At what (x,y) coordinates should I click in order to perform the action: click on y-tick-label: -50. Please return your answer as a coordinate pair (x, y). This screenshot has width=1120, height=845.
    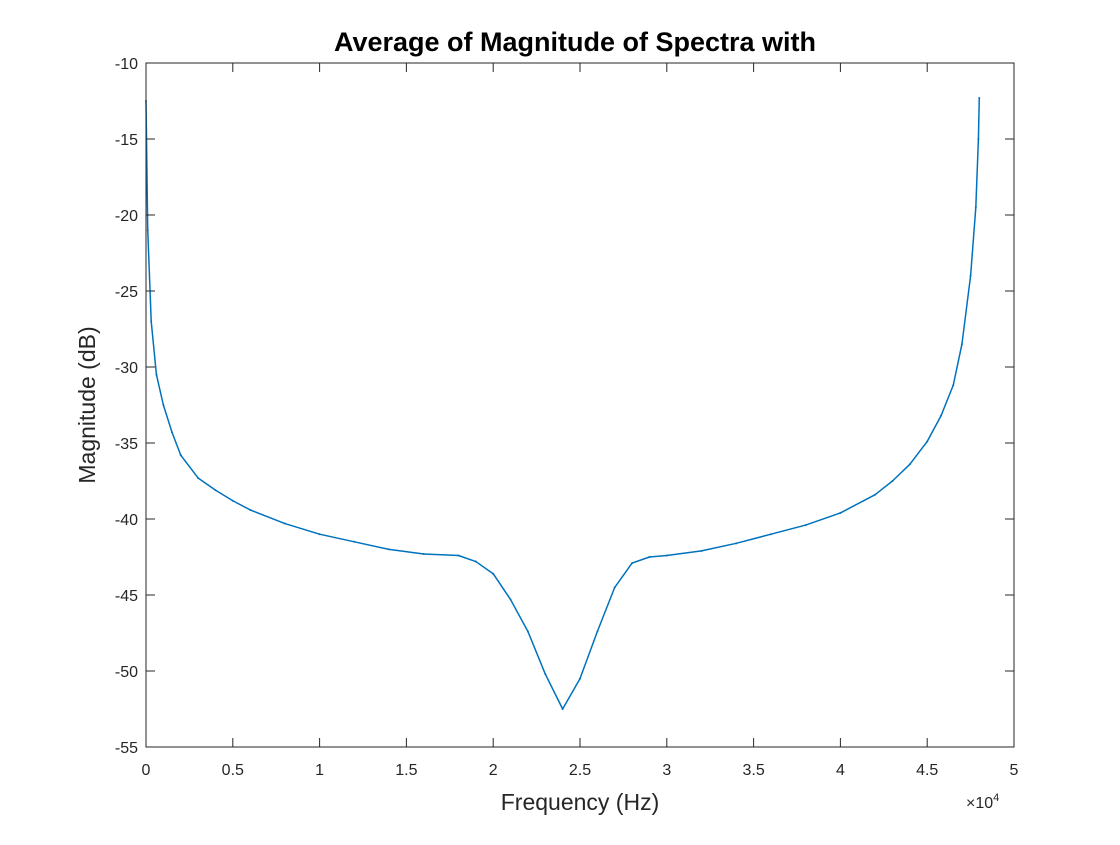
    Looking at the image, I should click on (126, 672).